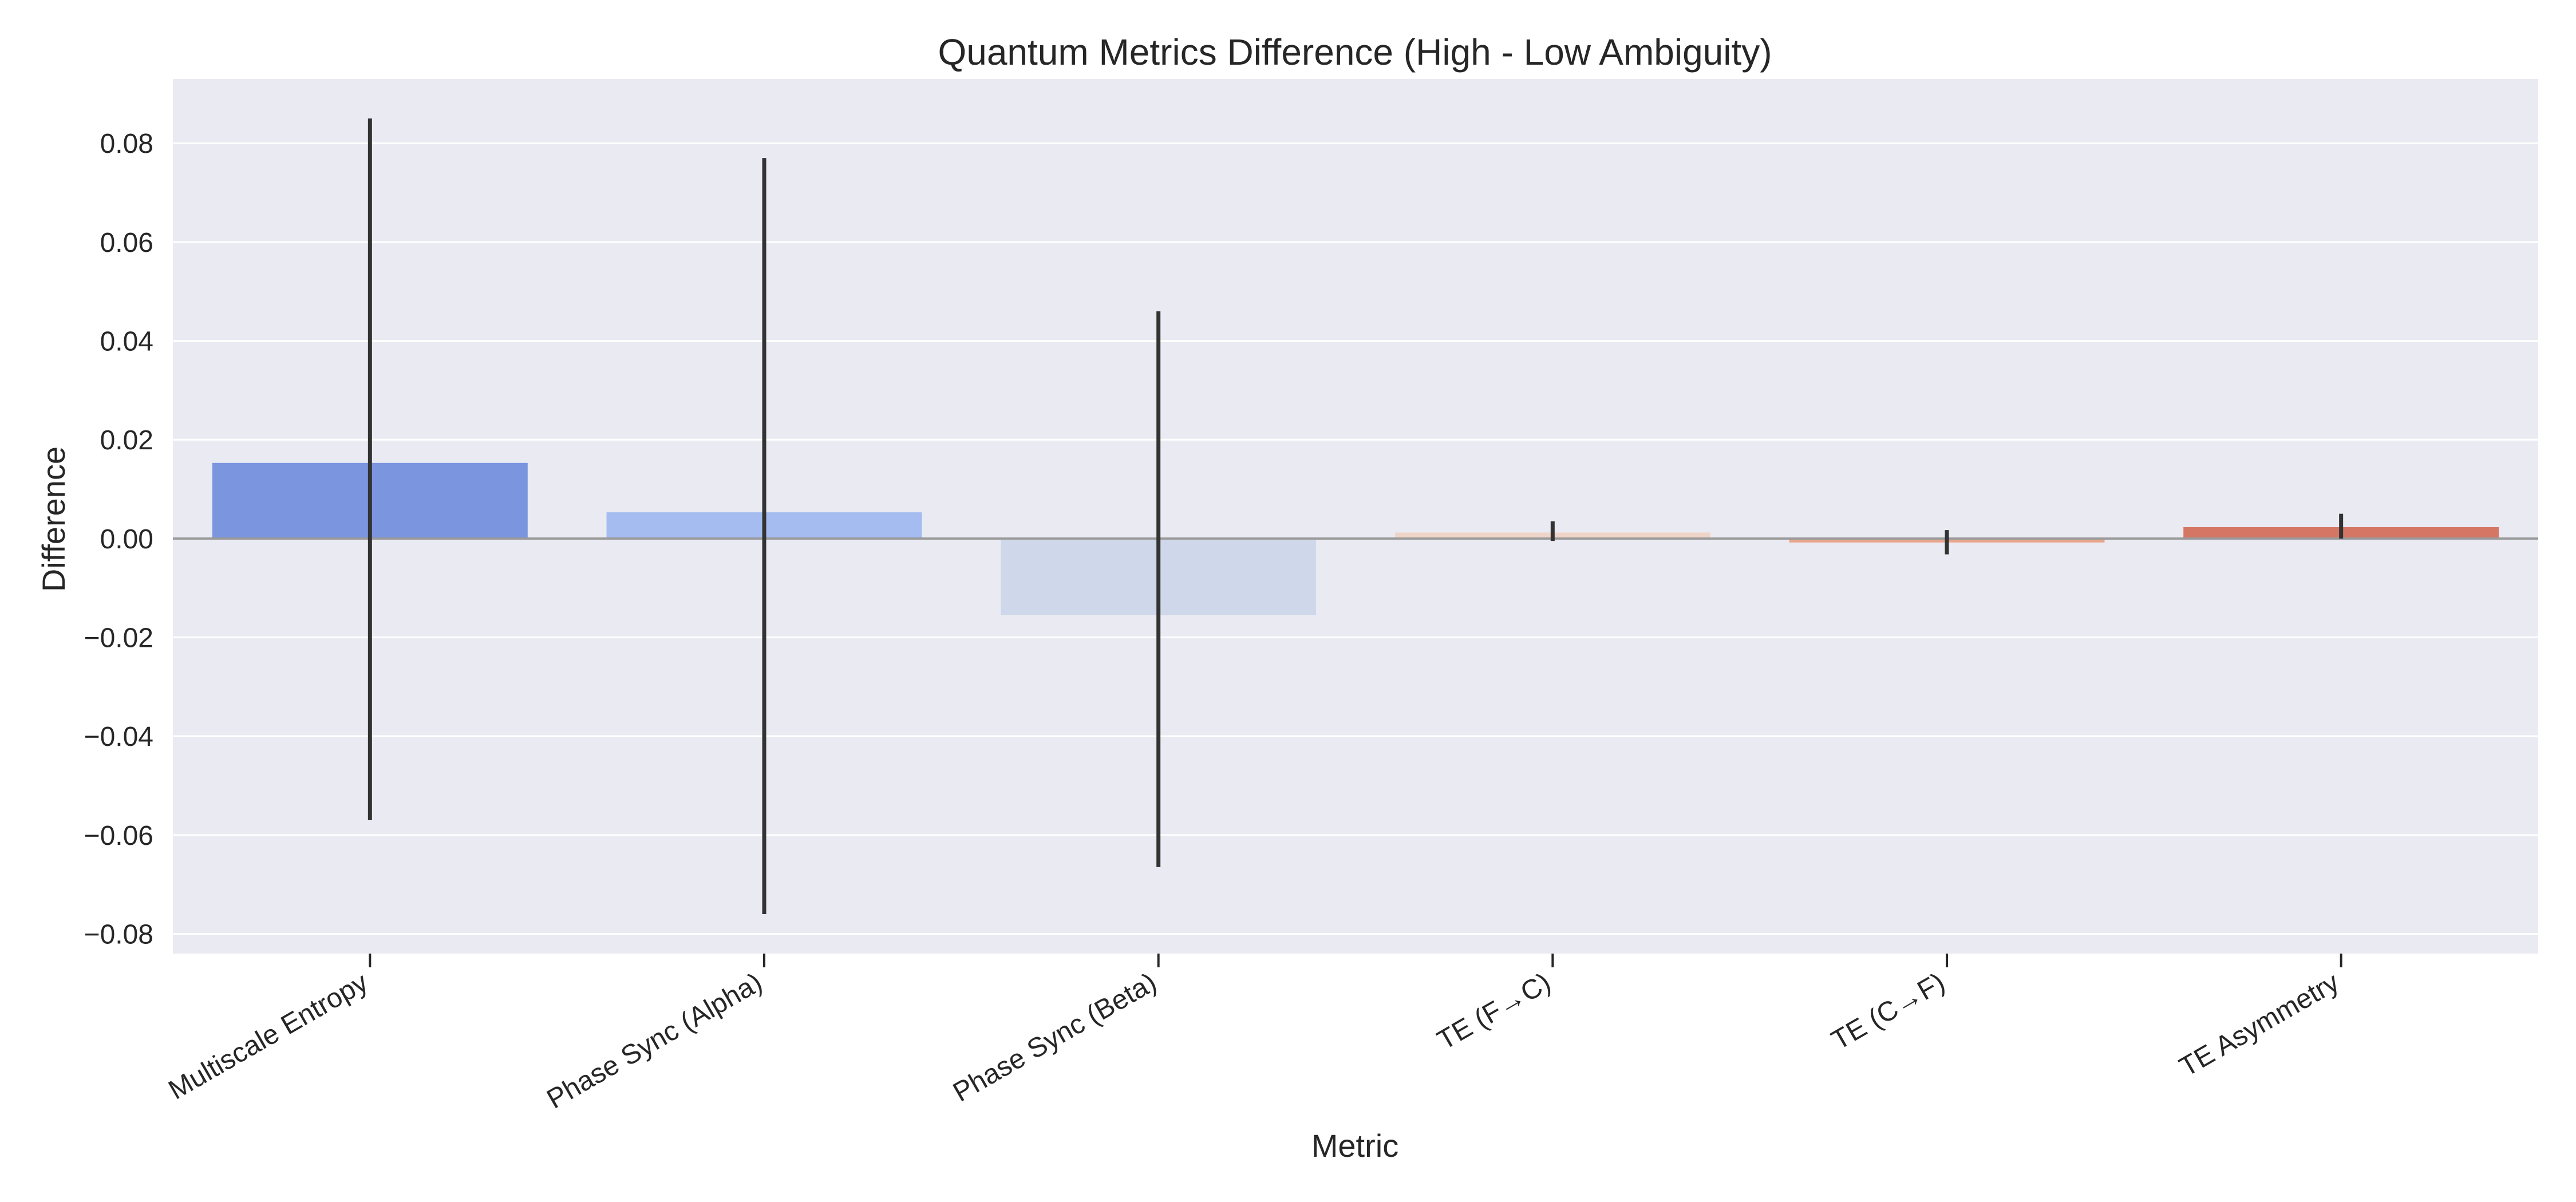 This screenshot has width=2576, height=1202. What do you see at coordinates (1354, 1146) in the screenshot?
I see `x-axis-label: Metric` at bounding box center [1354, 1146].